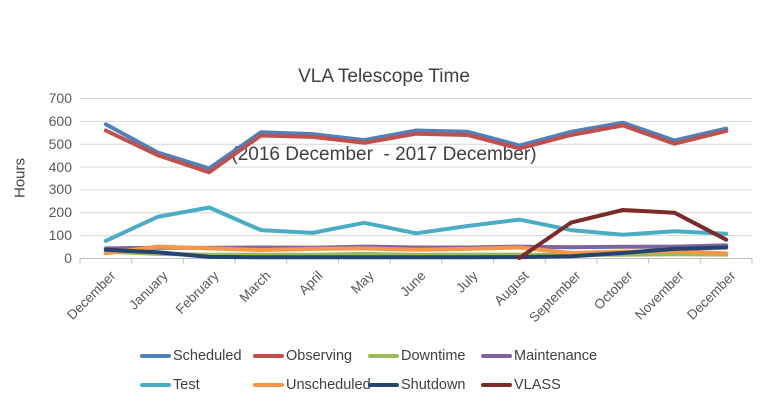  What do you see at coordinates (623, 234) in the screenshot?
I see `series-line-vlass` at bounding box center [623, 234].